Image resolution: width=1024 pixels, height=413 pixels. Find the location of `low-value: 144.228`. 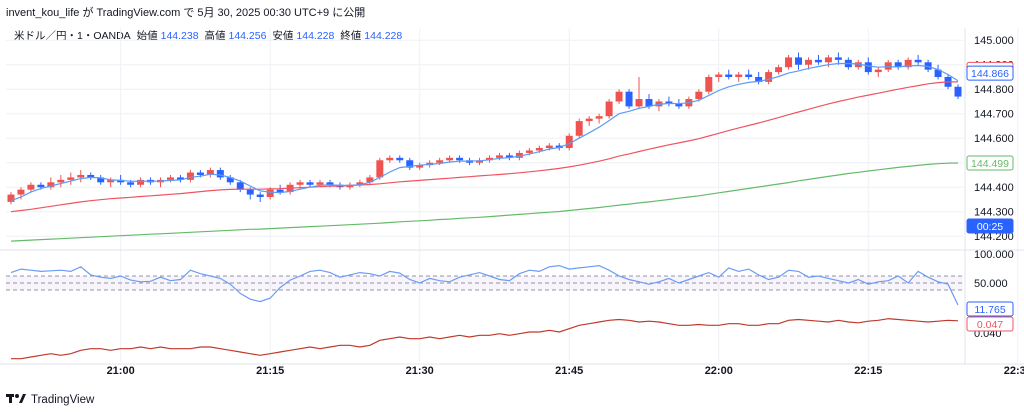

low-value: 144.228 is located at coordinates (315, 36).